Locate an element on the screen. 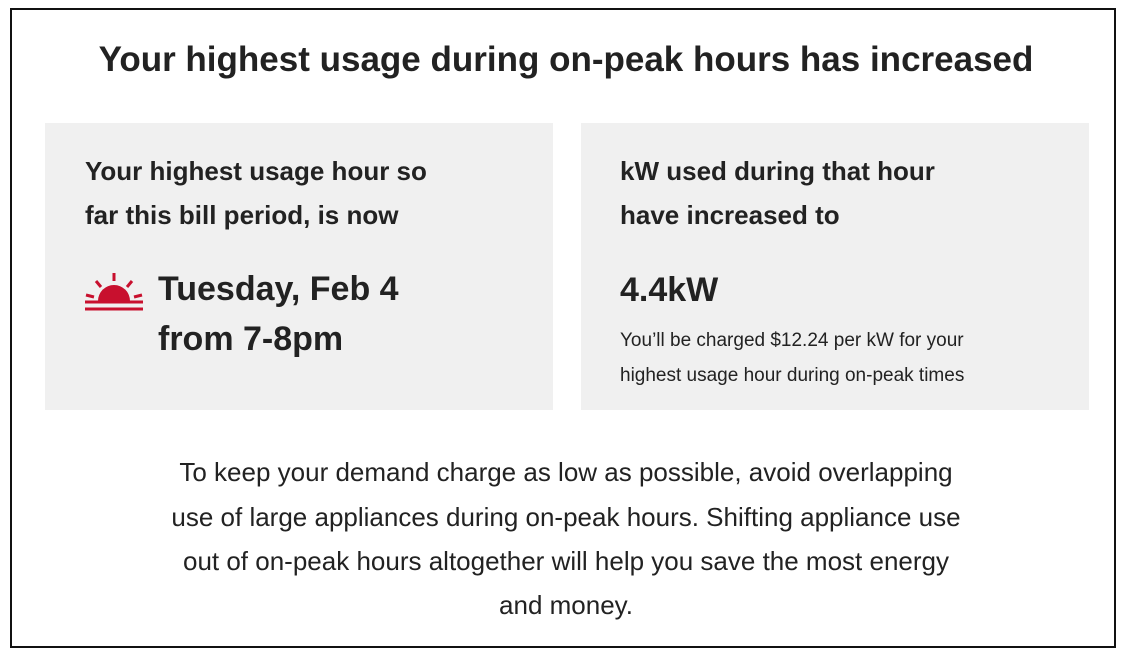 The image size is (1132, 648). sun-icon is located at coordinates (114, 292).